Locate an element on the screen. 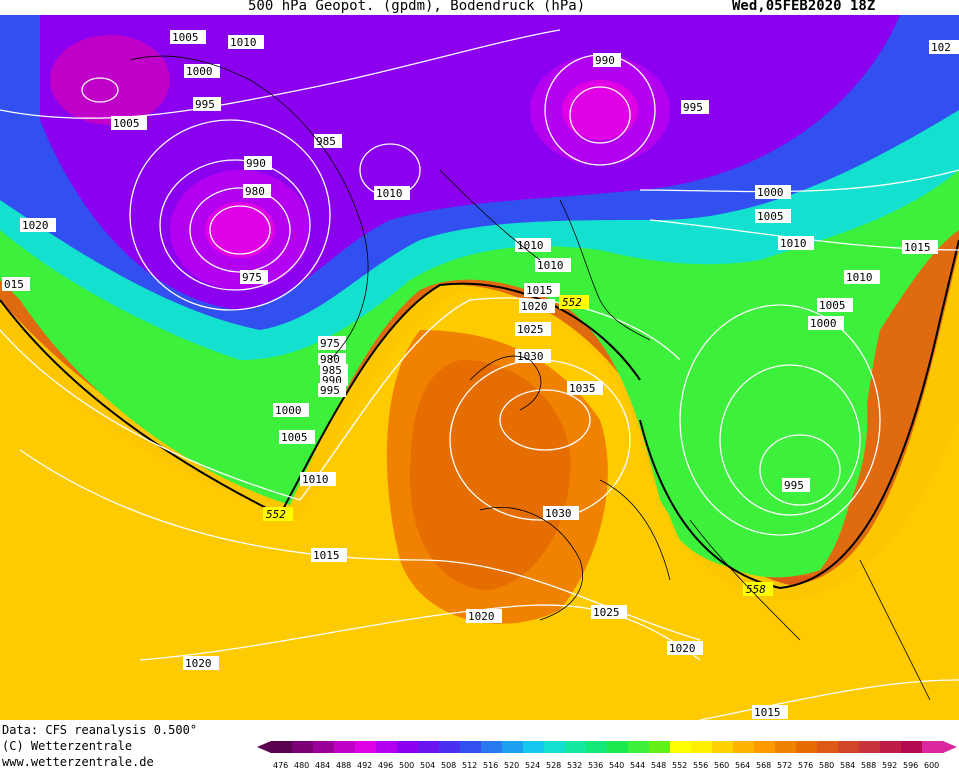 The width and height of the screenshot is (959, 770). legend-tick-label: 564 is located at coordinates (742, 765).